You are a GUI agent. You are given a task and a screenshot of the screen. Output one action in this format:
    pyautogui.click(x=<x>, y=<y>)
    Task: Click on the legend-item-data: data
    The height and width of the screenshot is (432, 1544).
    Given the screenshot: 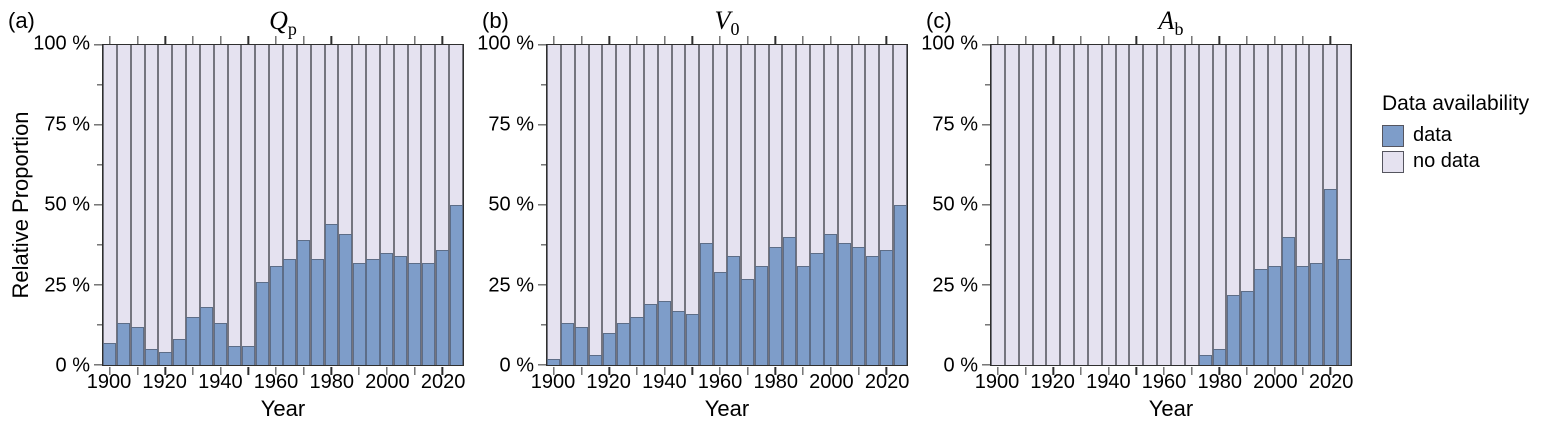 What is the action you would take?
    pyautogui.click(x=1463, y=135)
    